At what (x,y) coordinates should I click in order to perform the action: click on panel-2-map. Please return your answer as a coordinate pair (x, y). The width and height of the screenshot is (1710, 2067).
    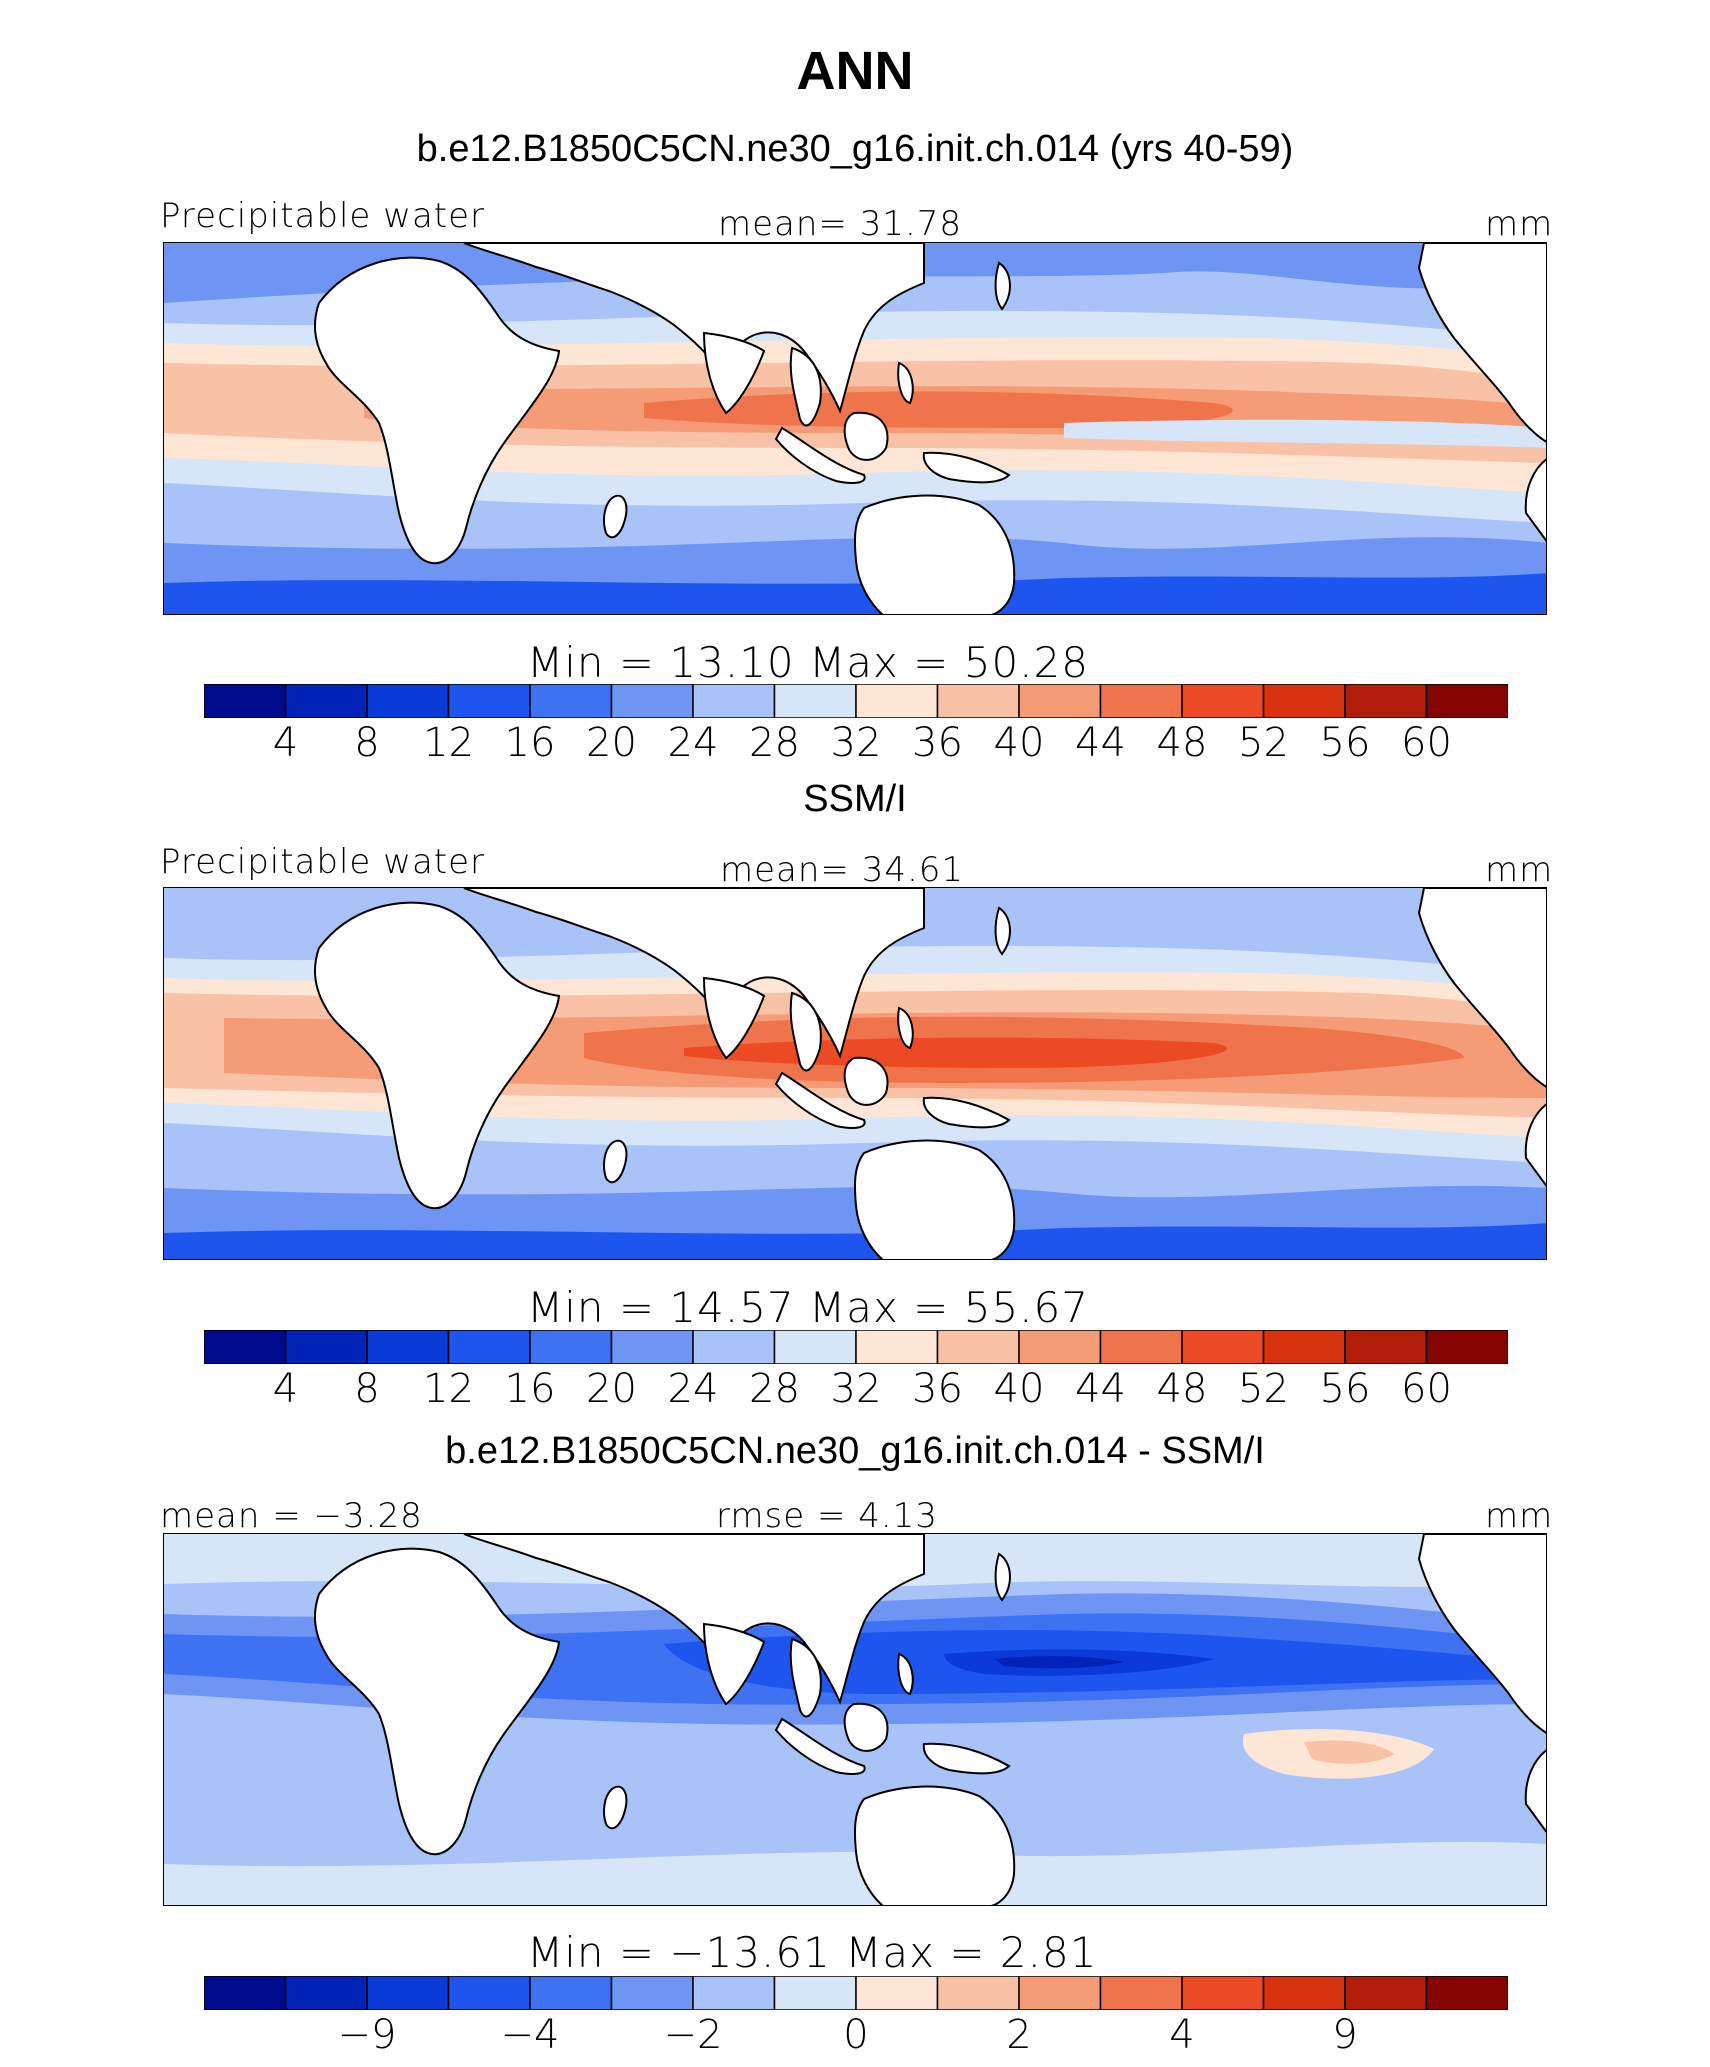
    Looking at the image, I should click on (855, 1073).